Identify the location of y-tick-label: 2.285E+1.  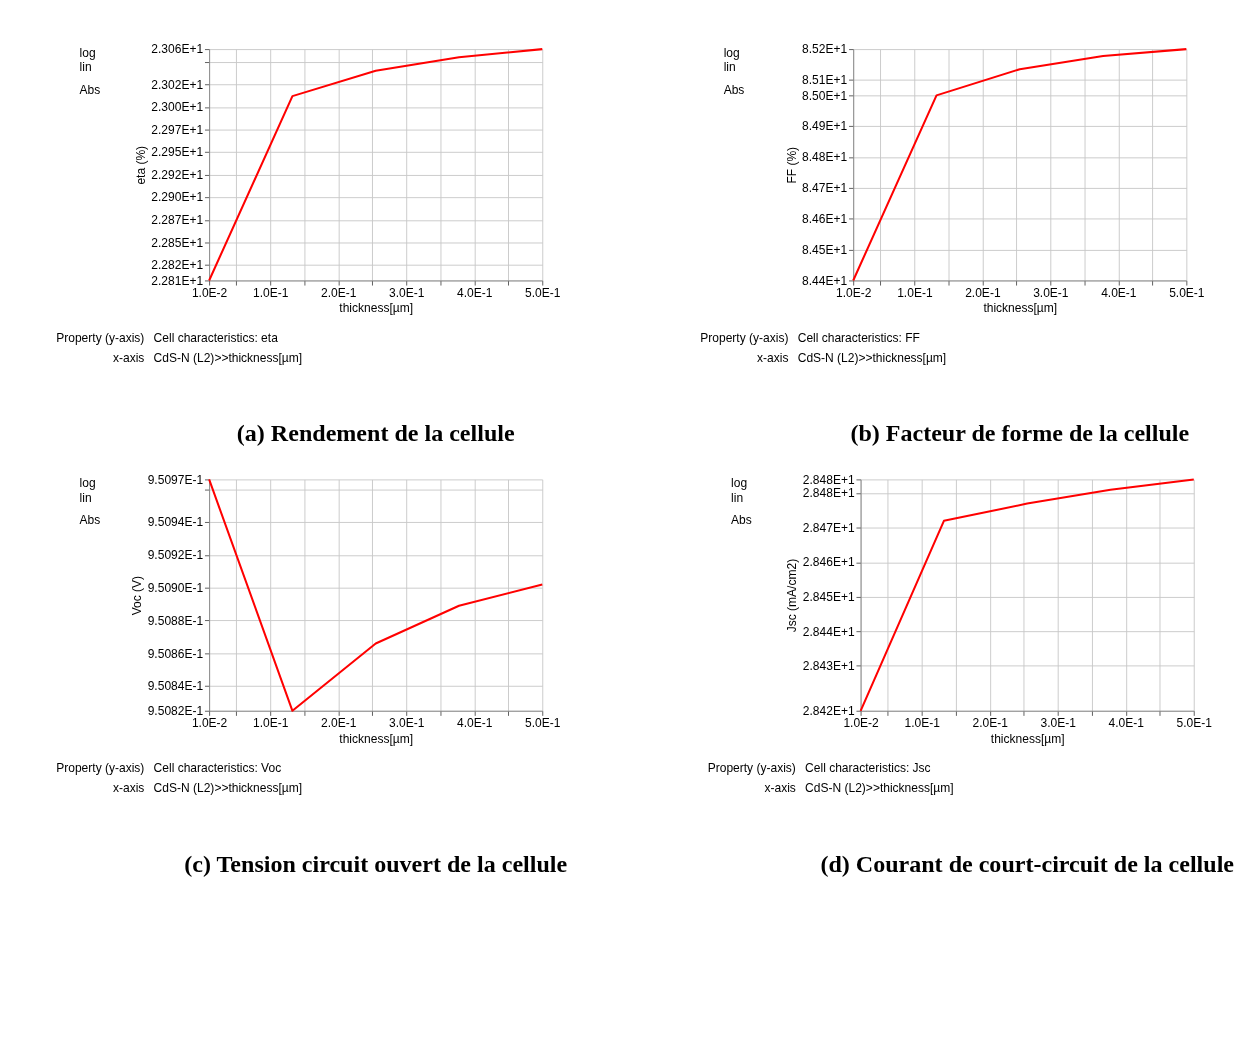
(177, 242).